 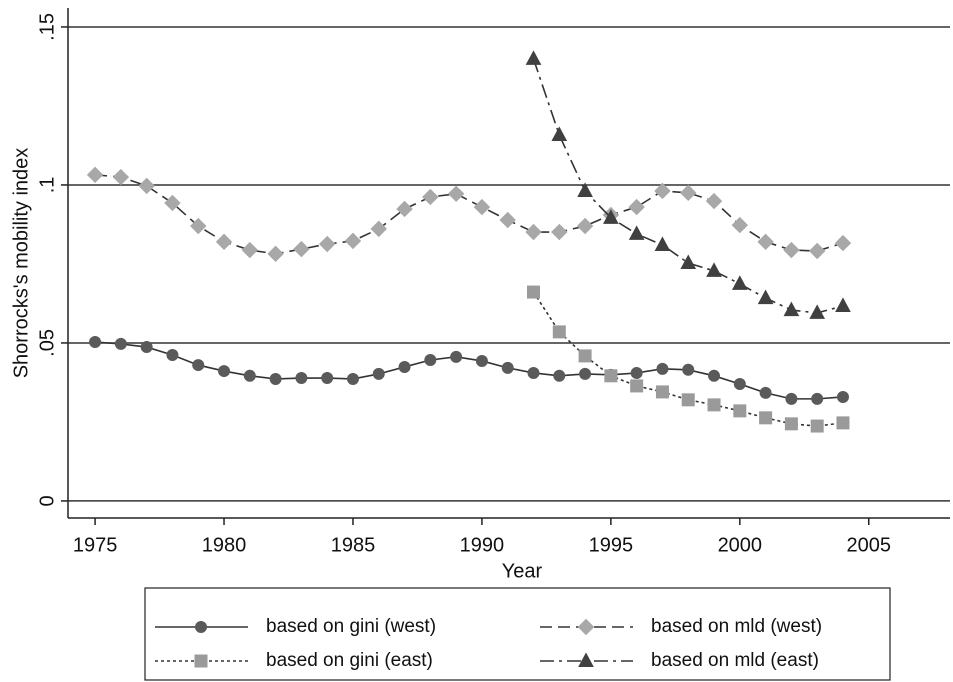 What do you see at coordinates (522, 571) in the screenshot?
I see `x-axis-title: Year` at bounding box center [522, 571].